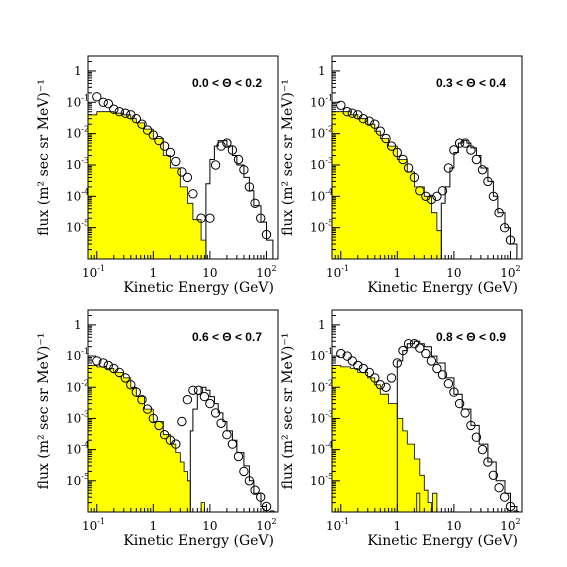  What do you see at coordinates (227, 337) in the screenshot?
I see `theta-range-annotation: 0.6 < Θ < 0.7` at bounding box center [227, 337].